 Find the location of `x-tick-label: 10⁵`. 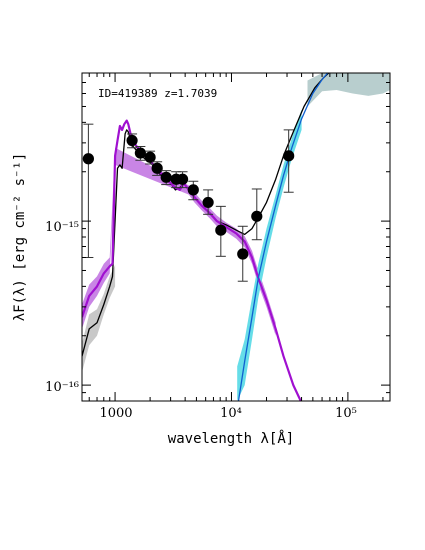

x-tick-label: 10⁵ is located at coordinates (346, 413).